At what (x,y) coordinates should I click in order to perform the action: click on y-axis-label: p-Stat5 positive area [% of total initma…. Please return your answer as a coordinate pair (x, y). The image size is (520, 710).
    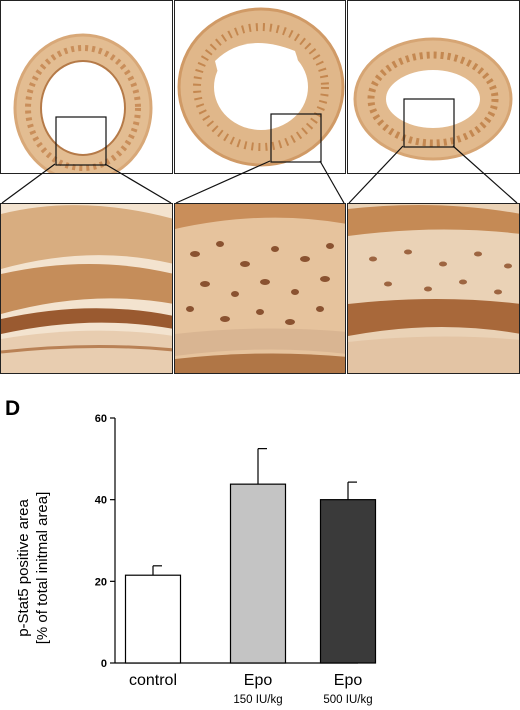
    Looking at the image, I should click on (33, 568).